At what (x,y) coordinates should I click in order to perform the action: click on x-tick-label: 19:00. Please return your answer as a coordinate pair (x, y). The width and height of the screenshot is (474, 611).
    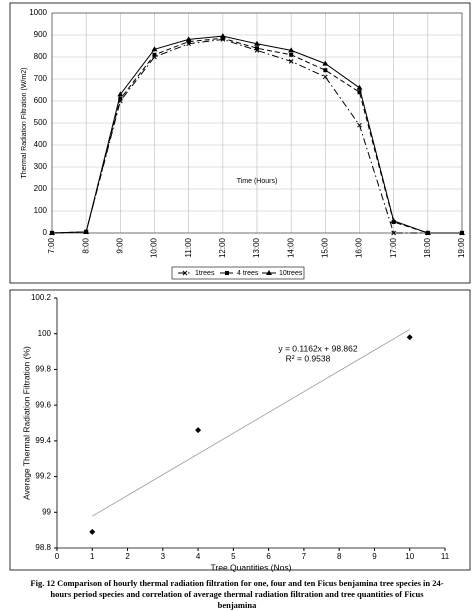
    Looking at the image, I should click on (461, 247).